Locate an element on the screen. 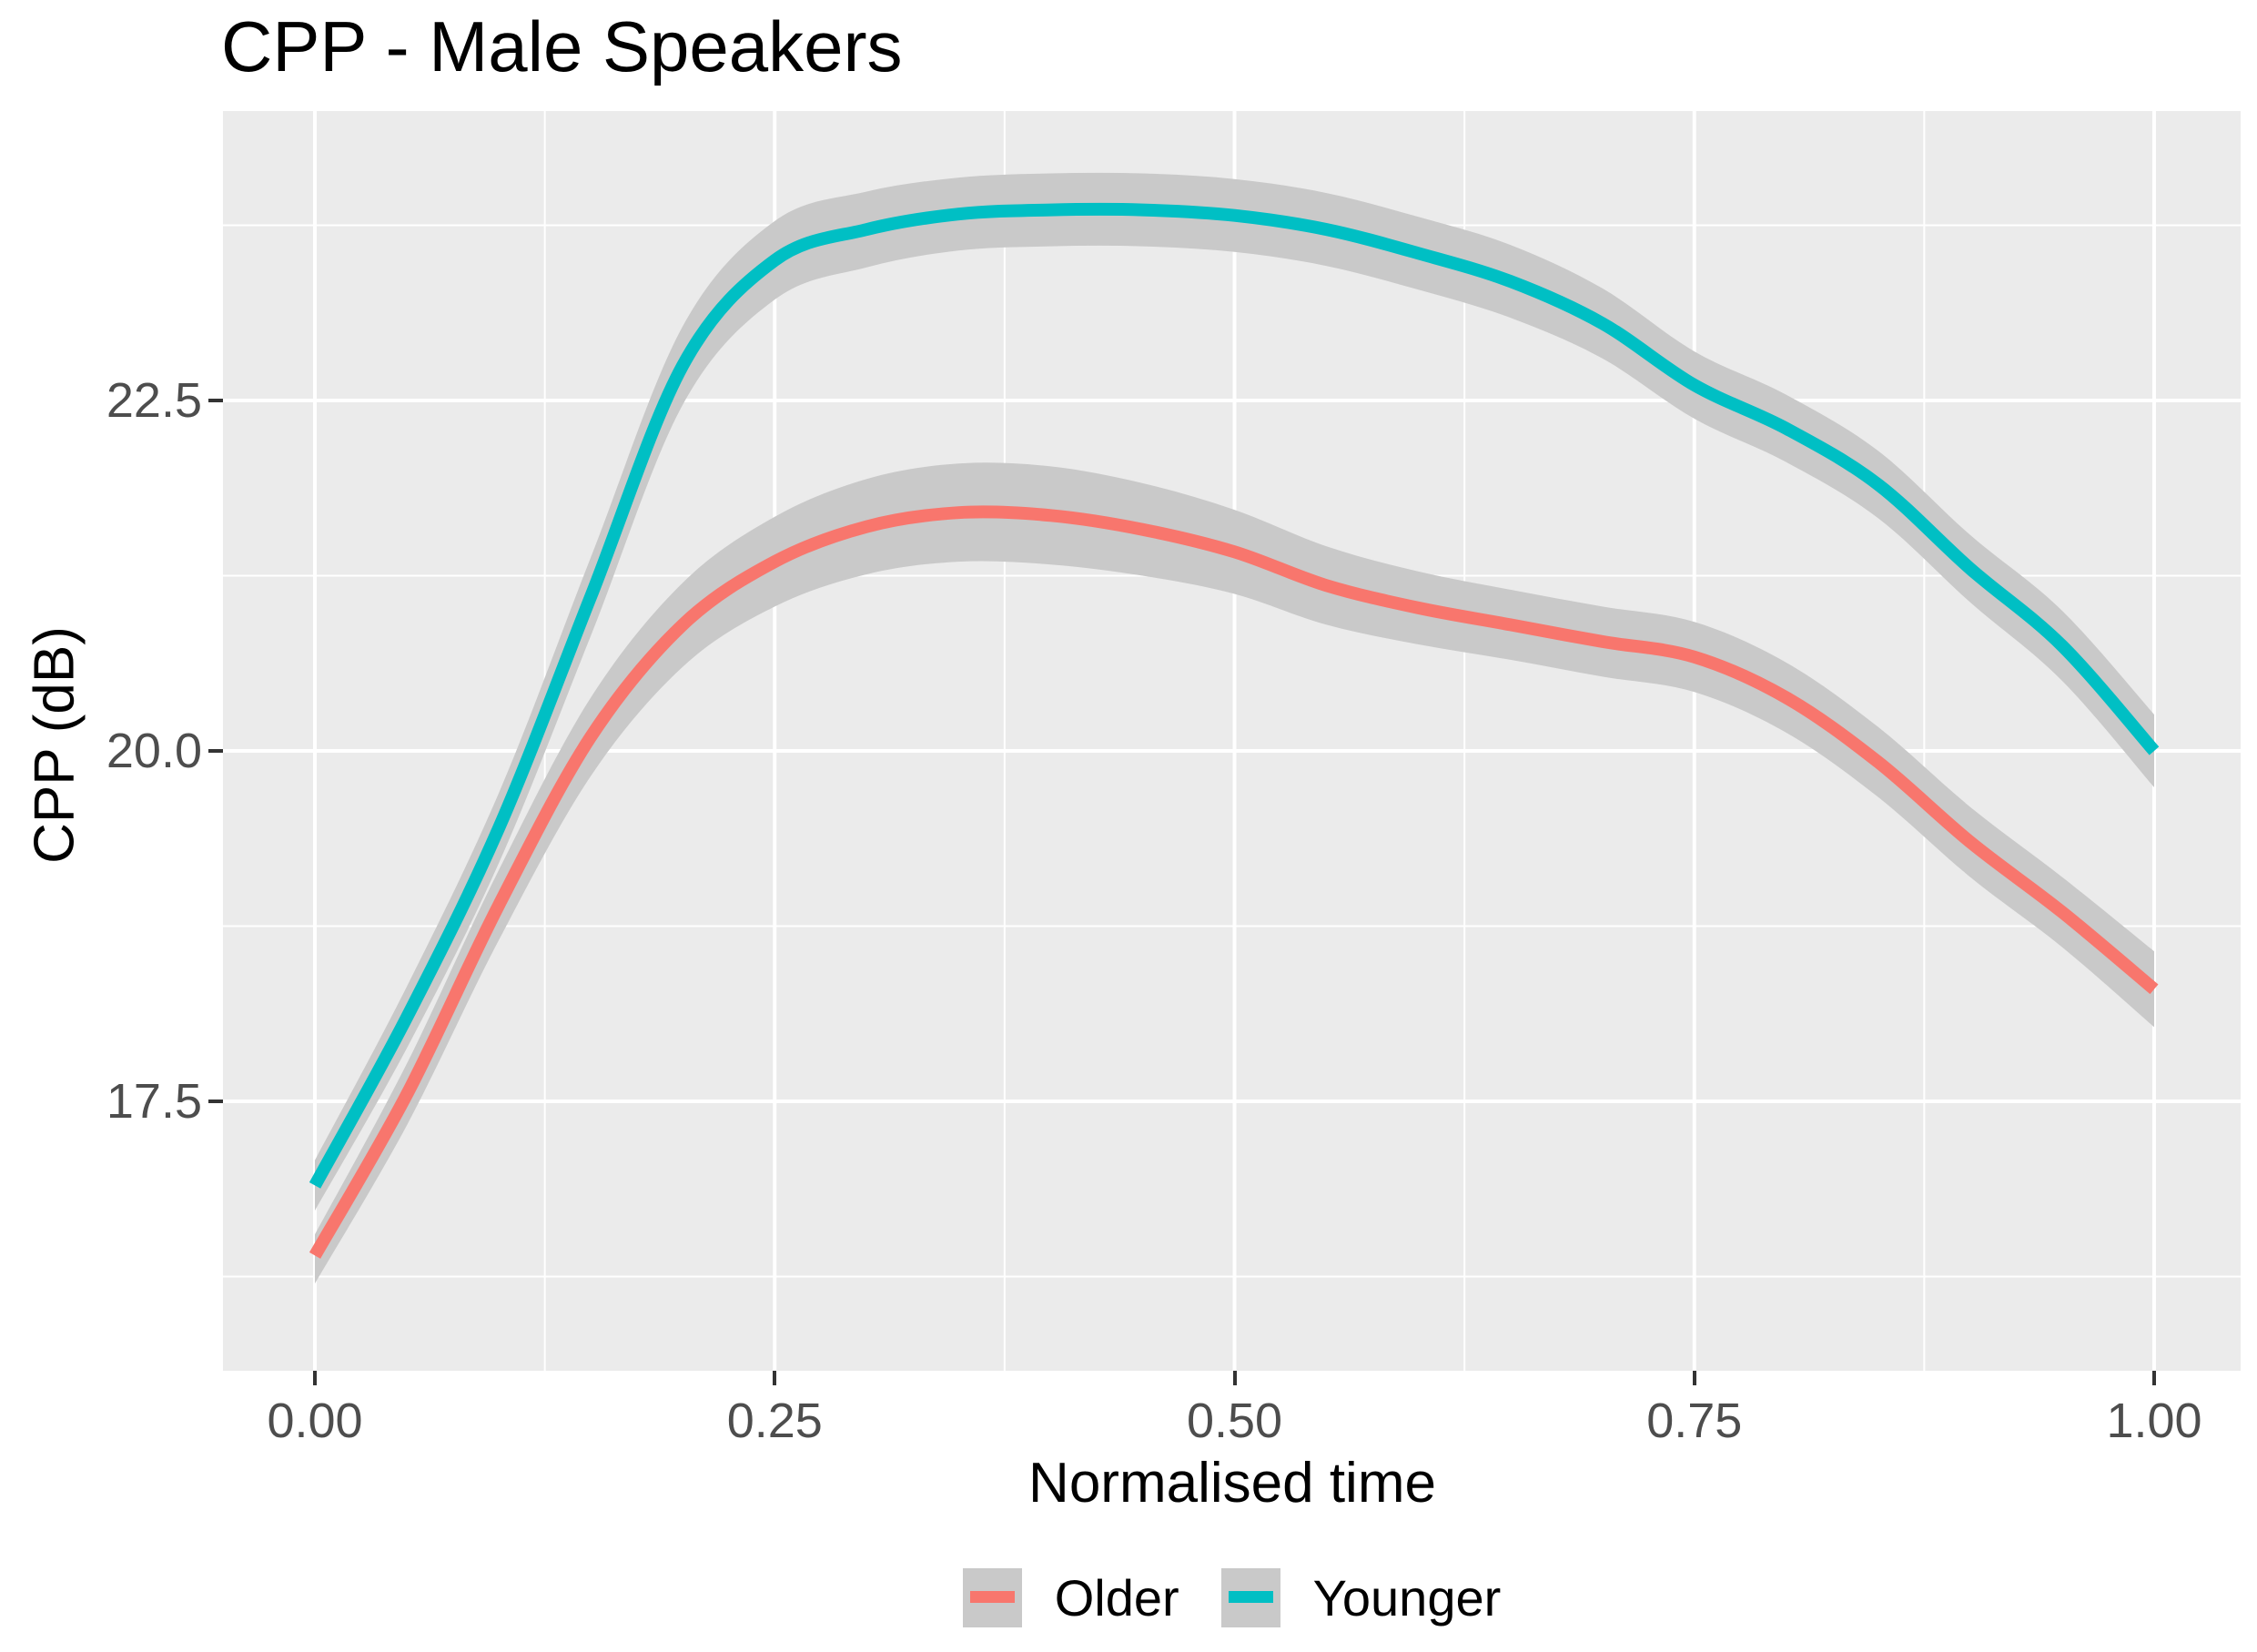 The width and height of the screenshot is (2257, 1652). x-tick-label: 0.50 is located at coordinates (1234, 1421).